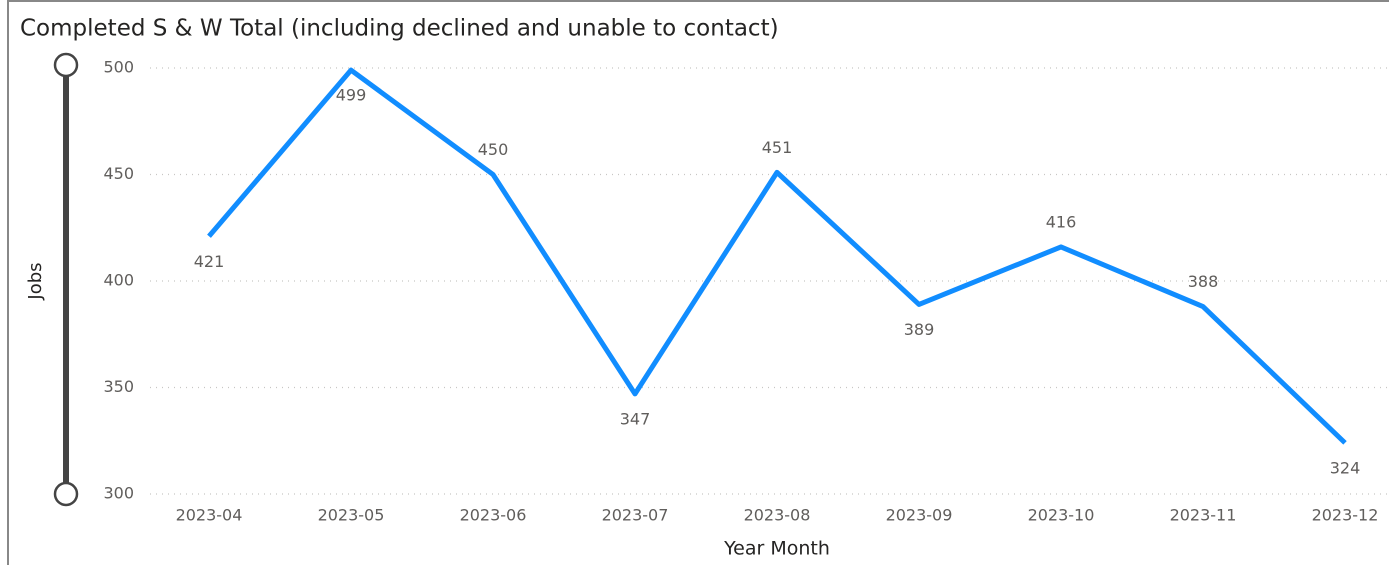  Describe the element at coordinates (209, 261) in the screenshot. I see `data-label: 421` at that location.